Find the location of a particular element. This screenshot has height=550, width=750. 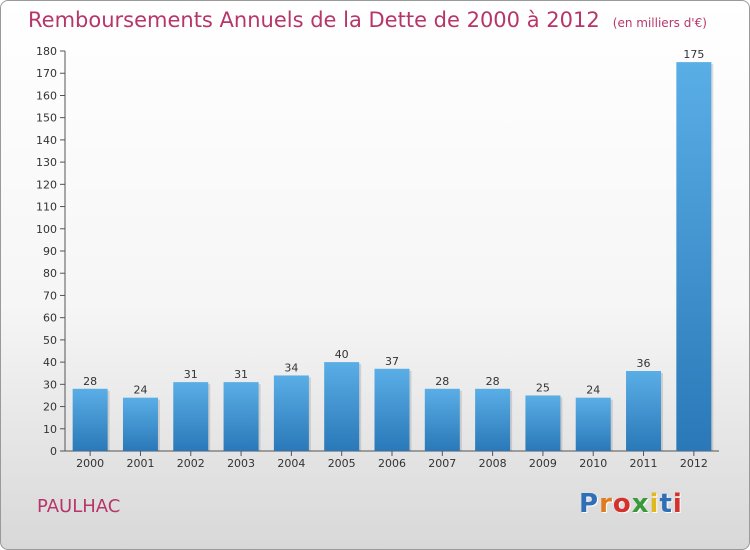

y-tick-label: 0 is located at coordinates (53, 451).